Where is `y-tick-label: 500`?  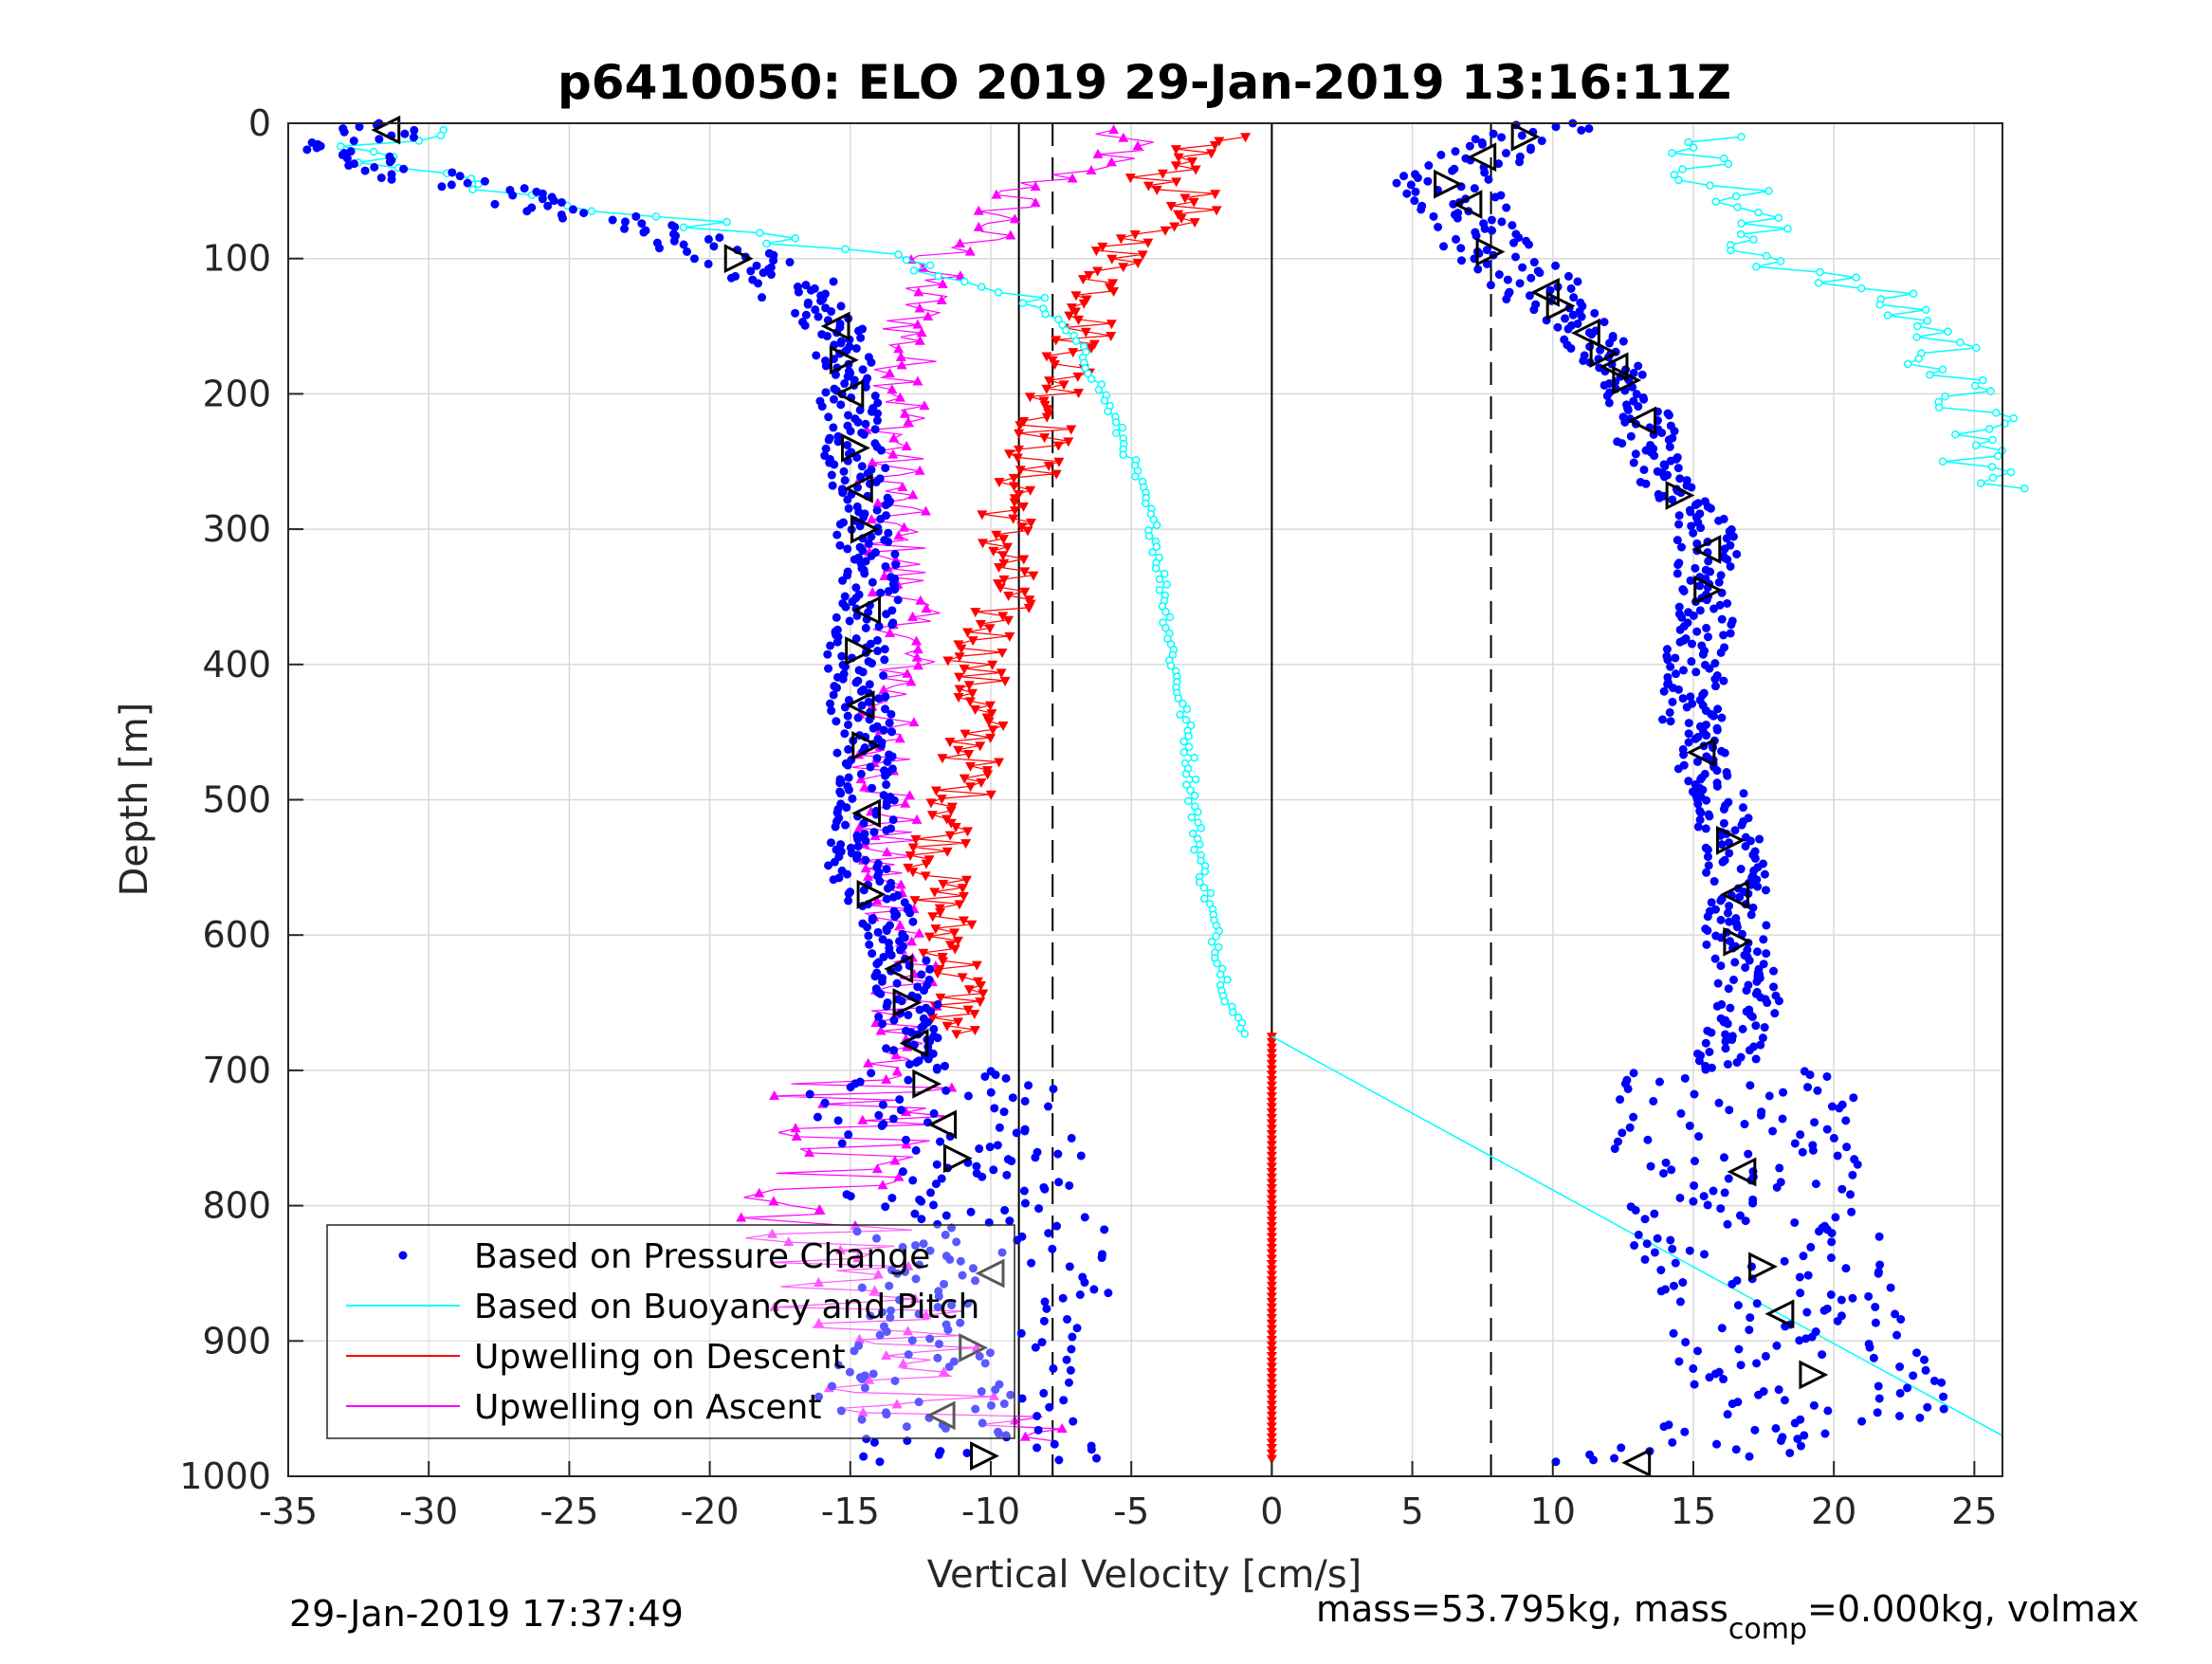 y-tick-label: 500 is located at coordinates (236, 800).